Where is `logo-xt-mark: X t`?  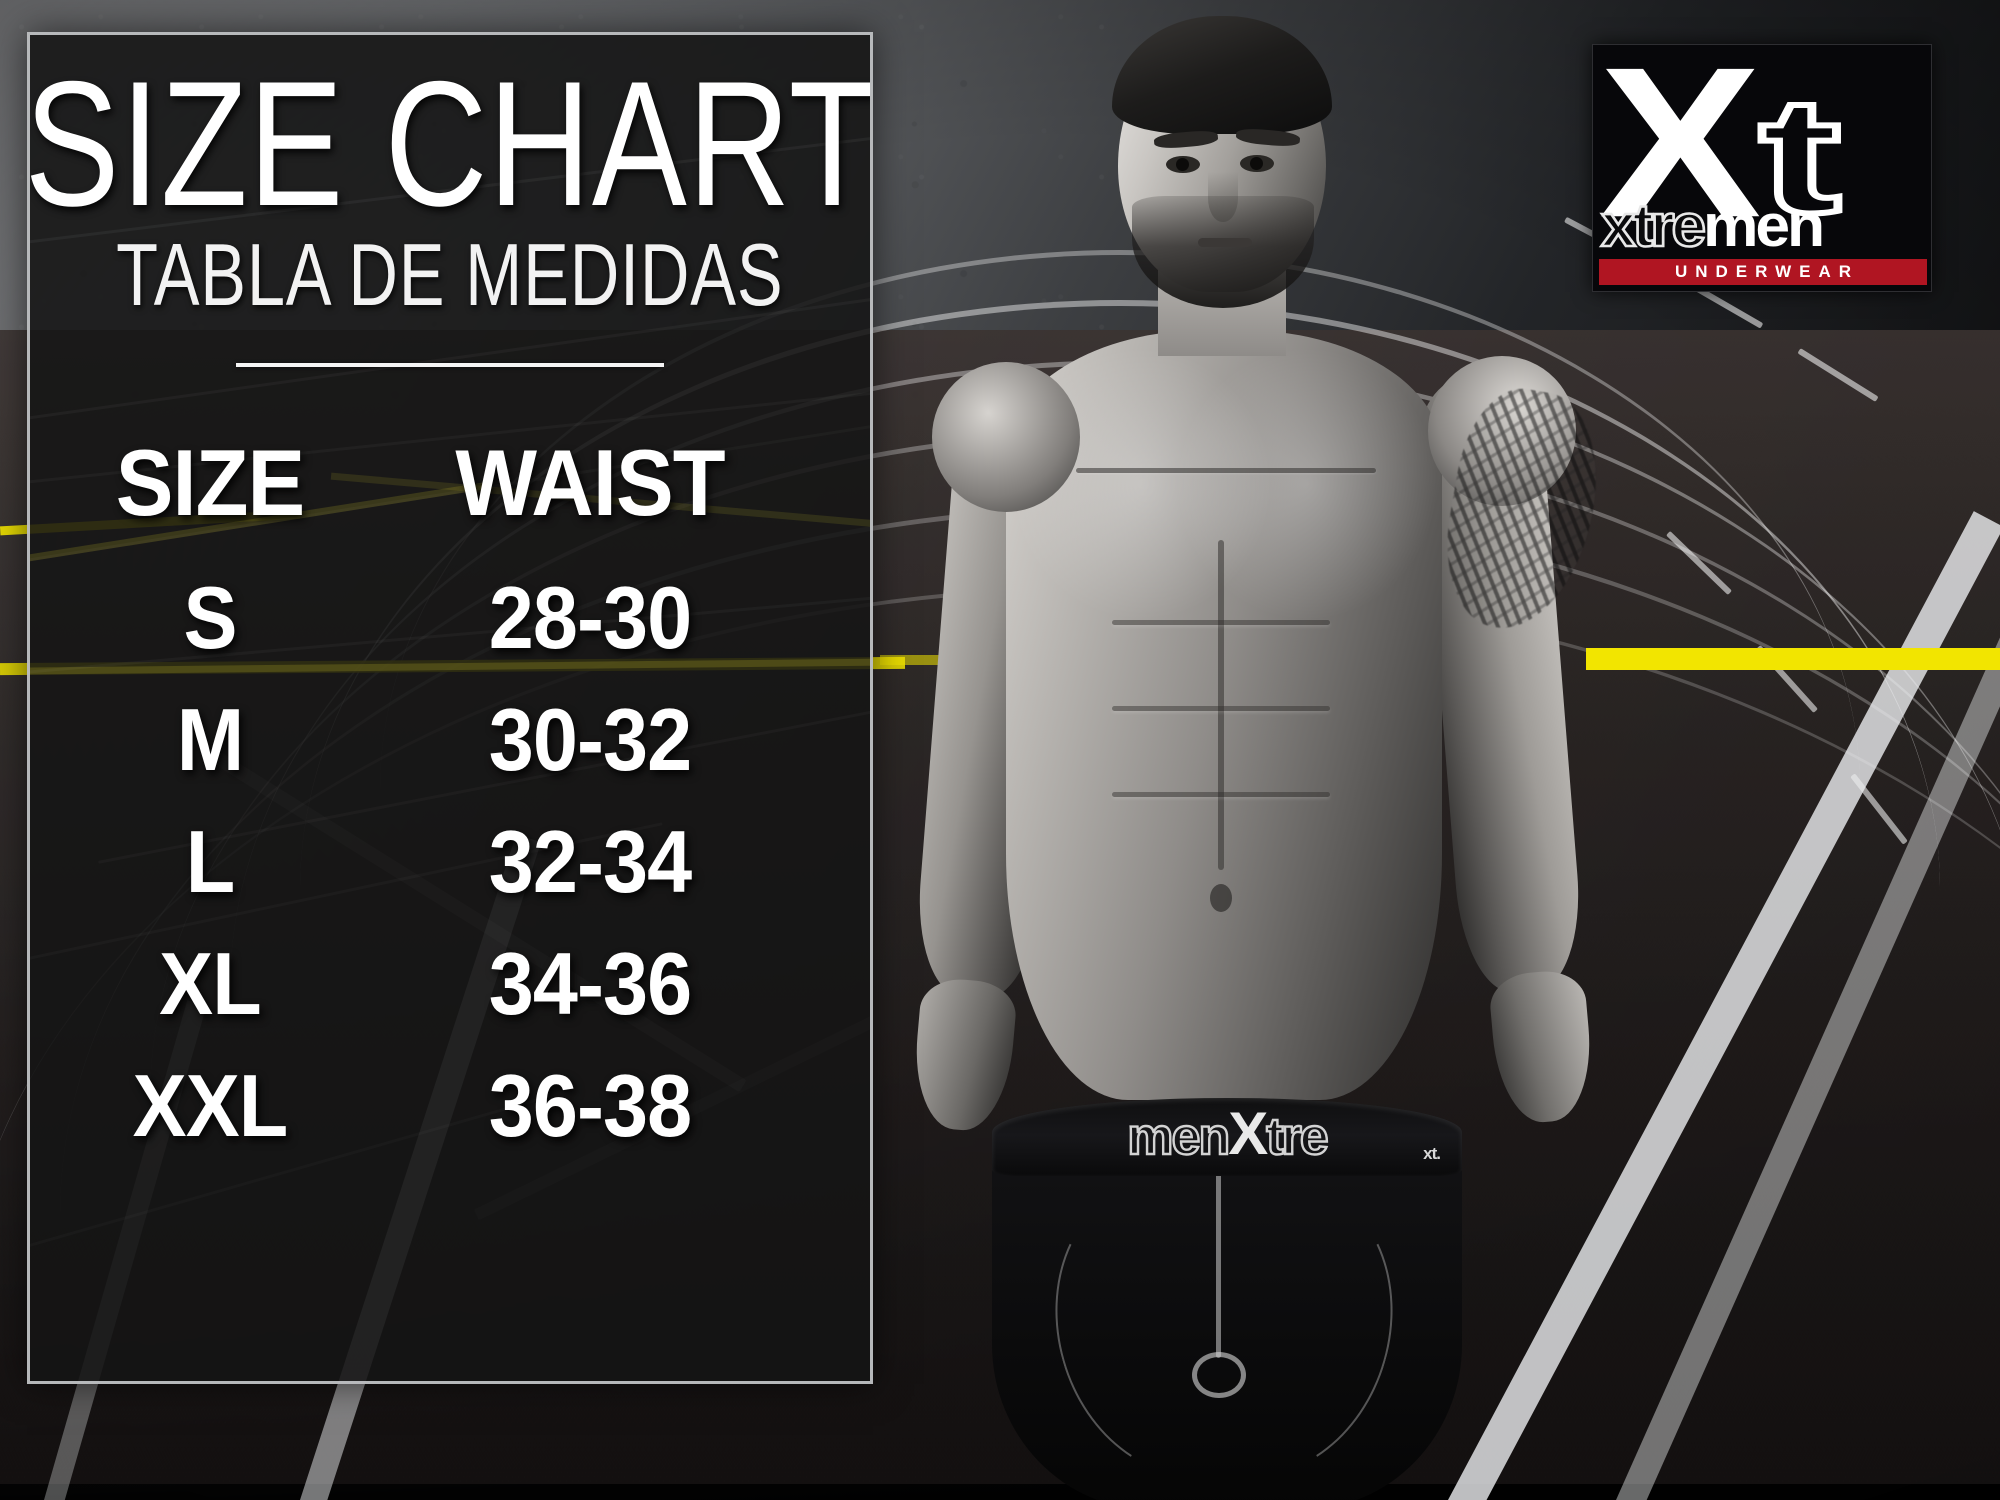 logo-xt-mark: X t is located at coordinates (1762, 147).